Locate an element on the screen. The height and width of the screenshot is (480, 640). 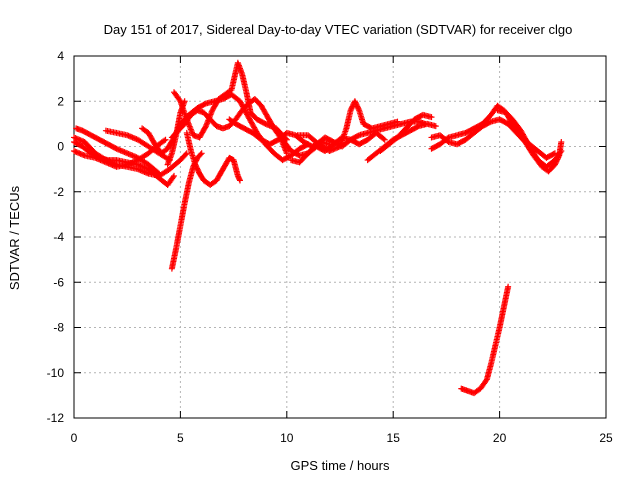
y-tick-label: -2 is located at coordinates (58, 192).